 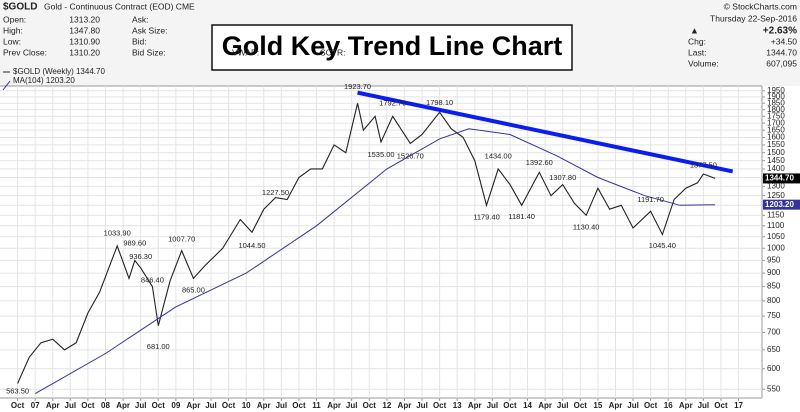 I want to click on x-tick-label: 14, so click(x=527, y=405).